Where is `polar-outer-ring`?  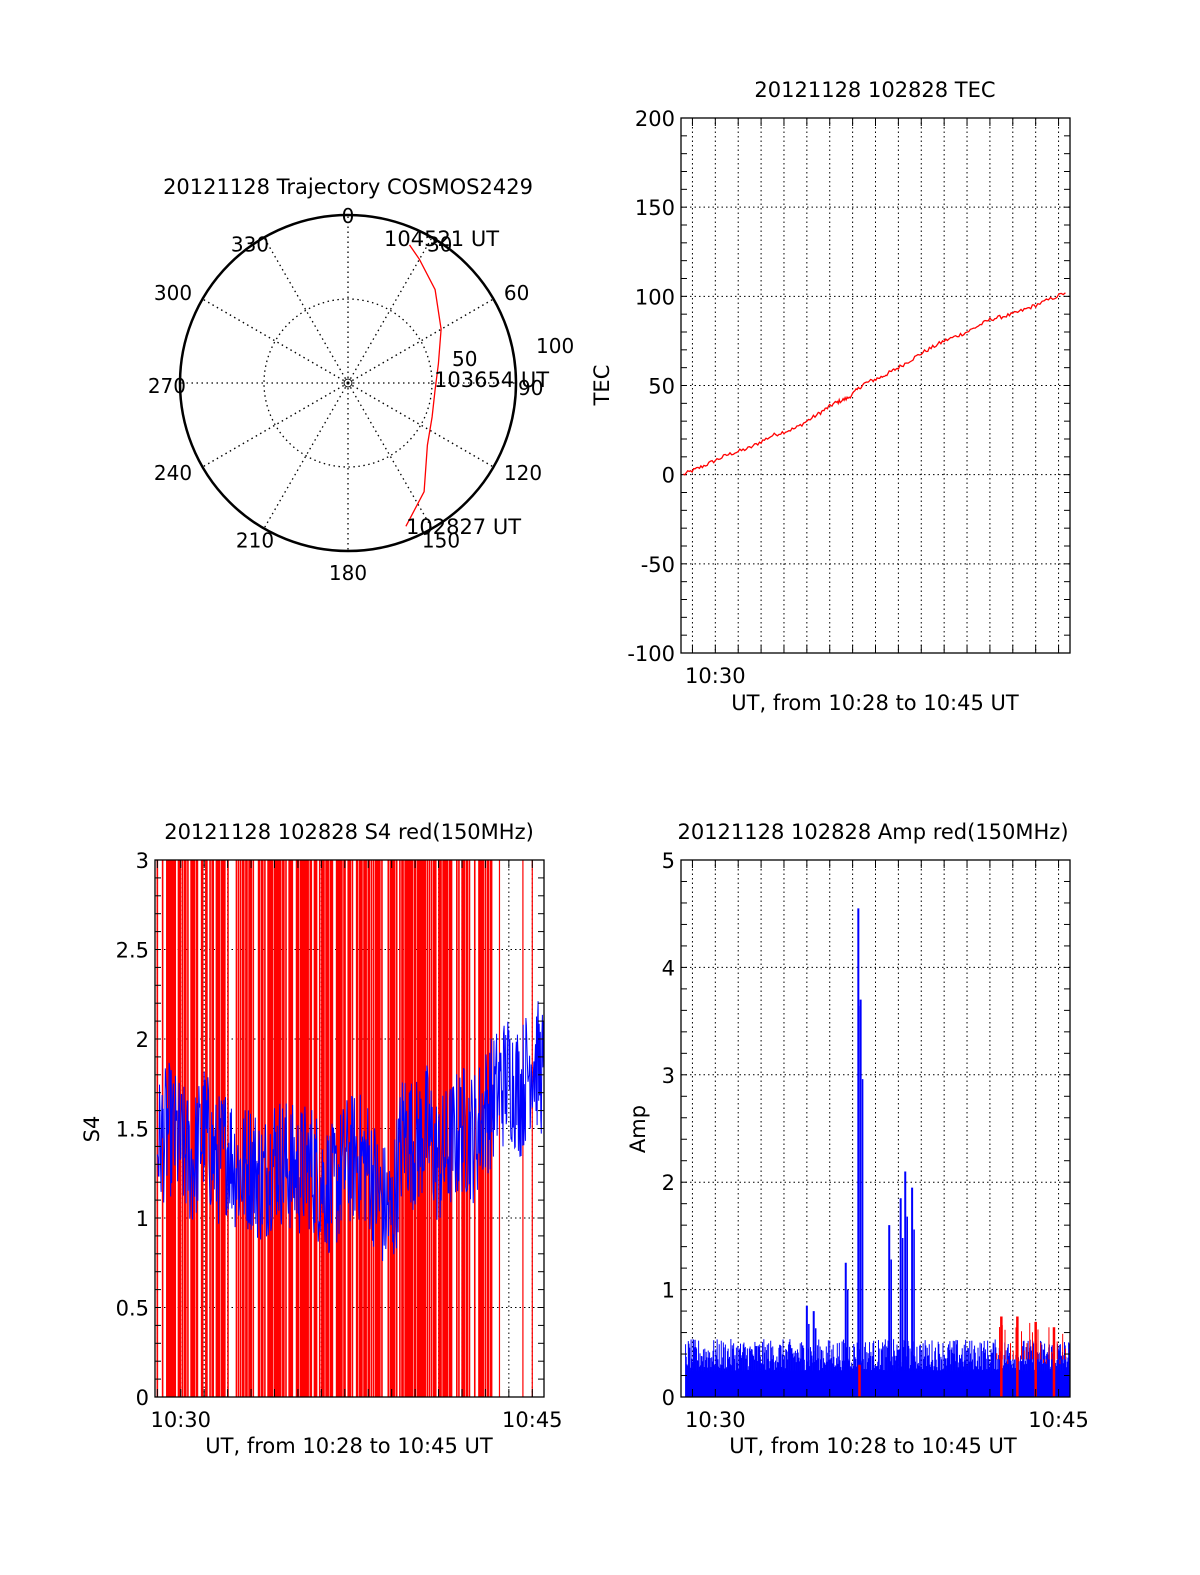
polar-outer-ring is located at coordinates (348, 383).